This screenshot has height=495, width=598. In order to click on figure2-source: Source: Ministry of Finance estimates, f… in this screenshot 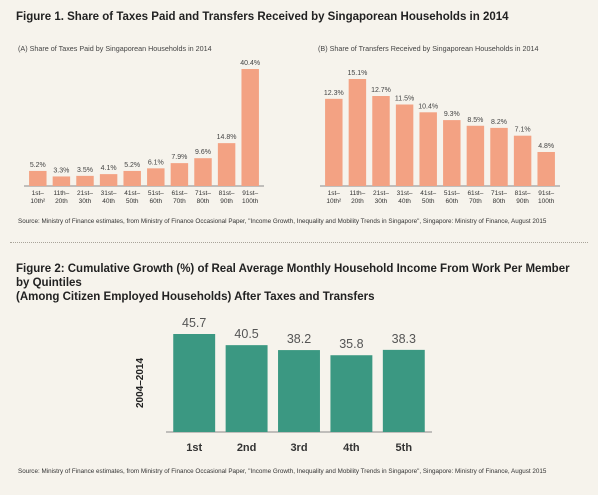, I will do `click(282, 471)`.